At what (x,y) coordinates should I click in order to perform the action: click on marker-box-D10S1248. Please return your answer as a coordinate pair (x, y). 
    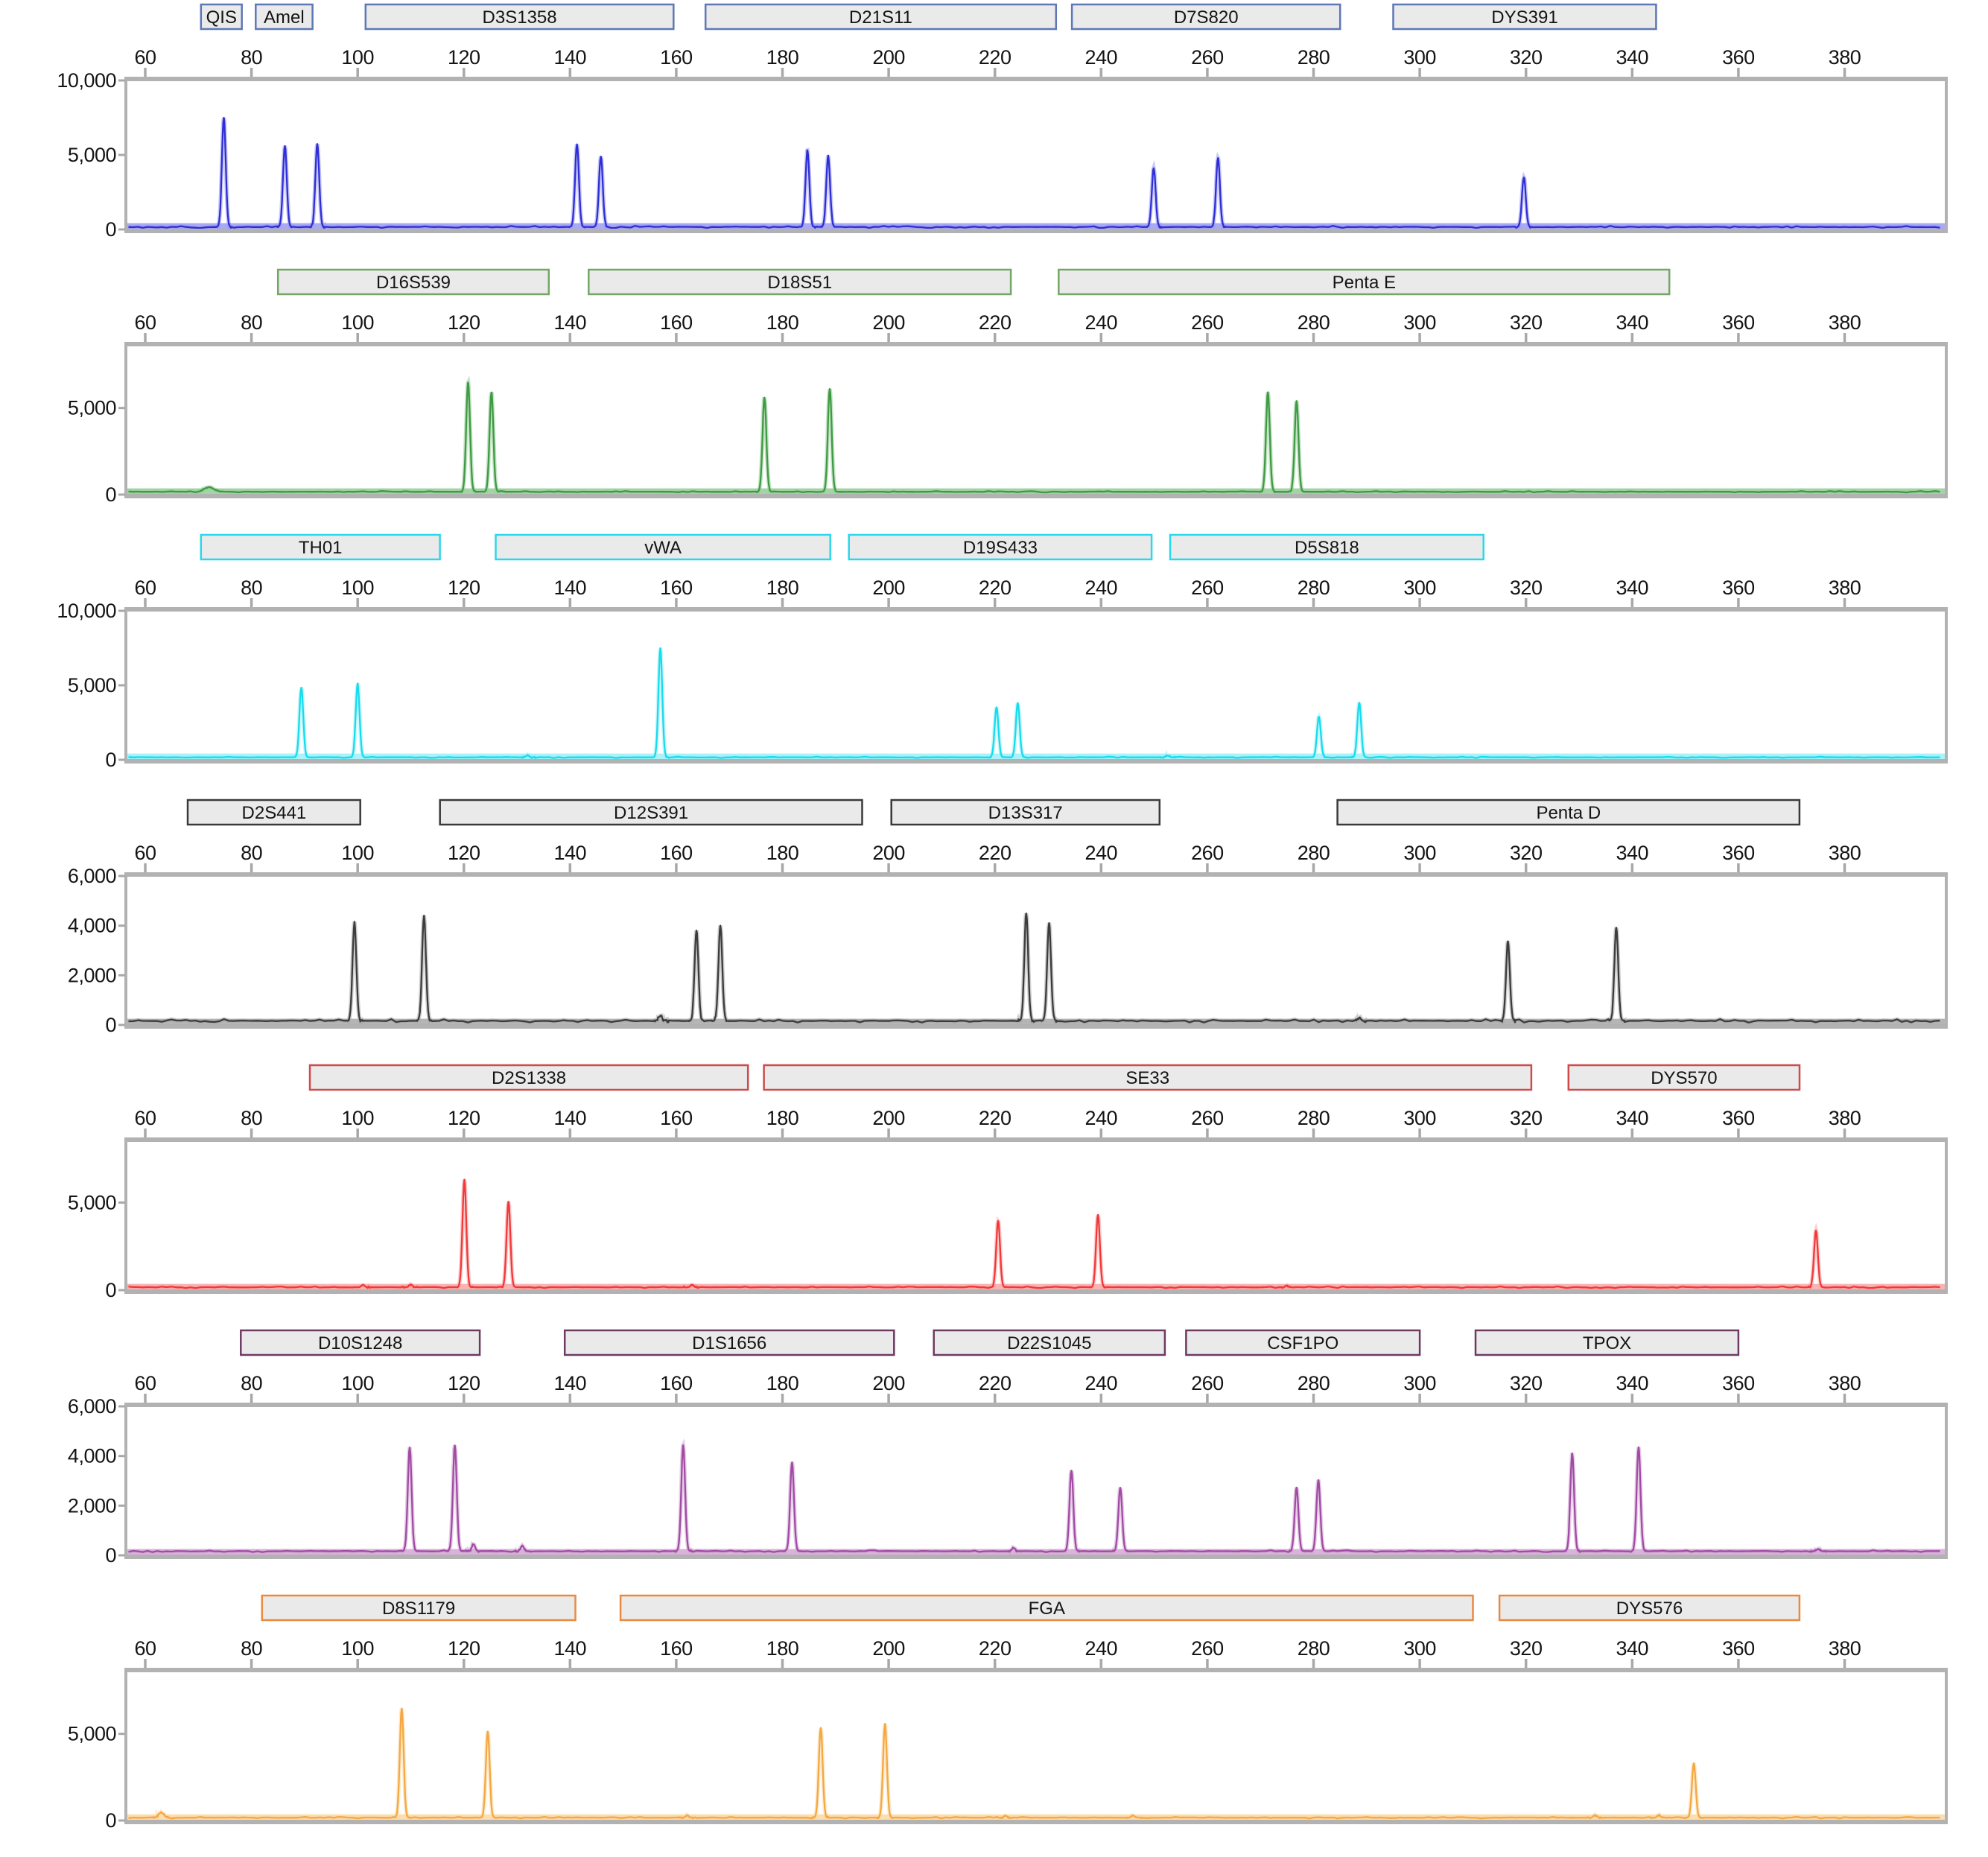
    Looking at the image, I should click on (360, 1342).